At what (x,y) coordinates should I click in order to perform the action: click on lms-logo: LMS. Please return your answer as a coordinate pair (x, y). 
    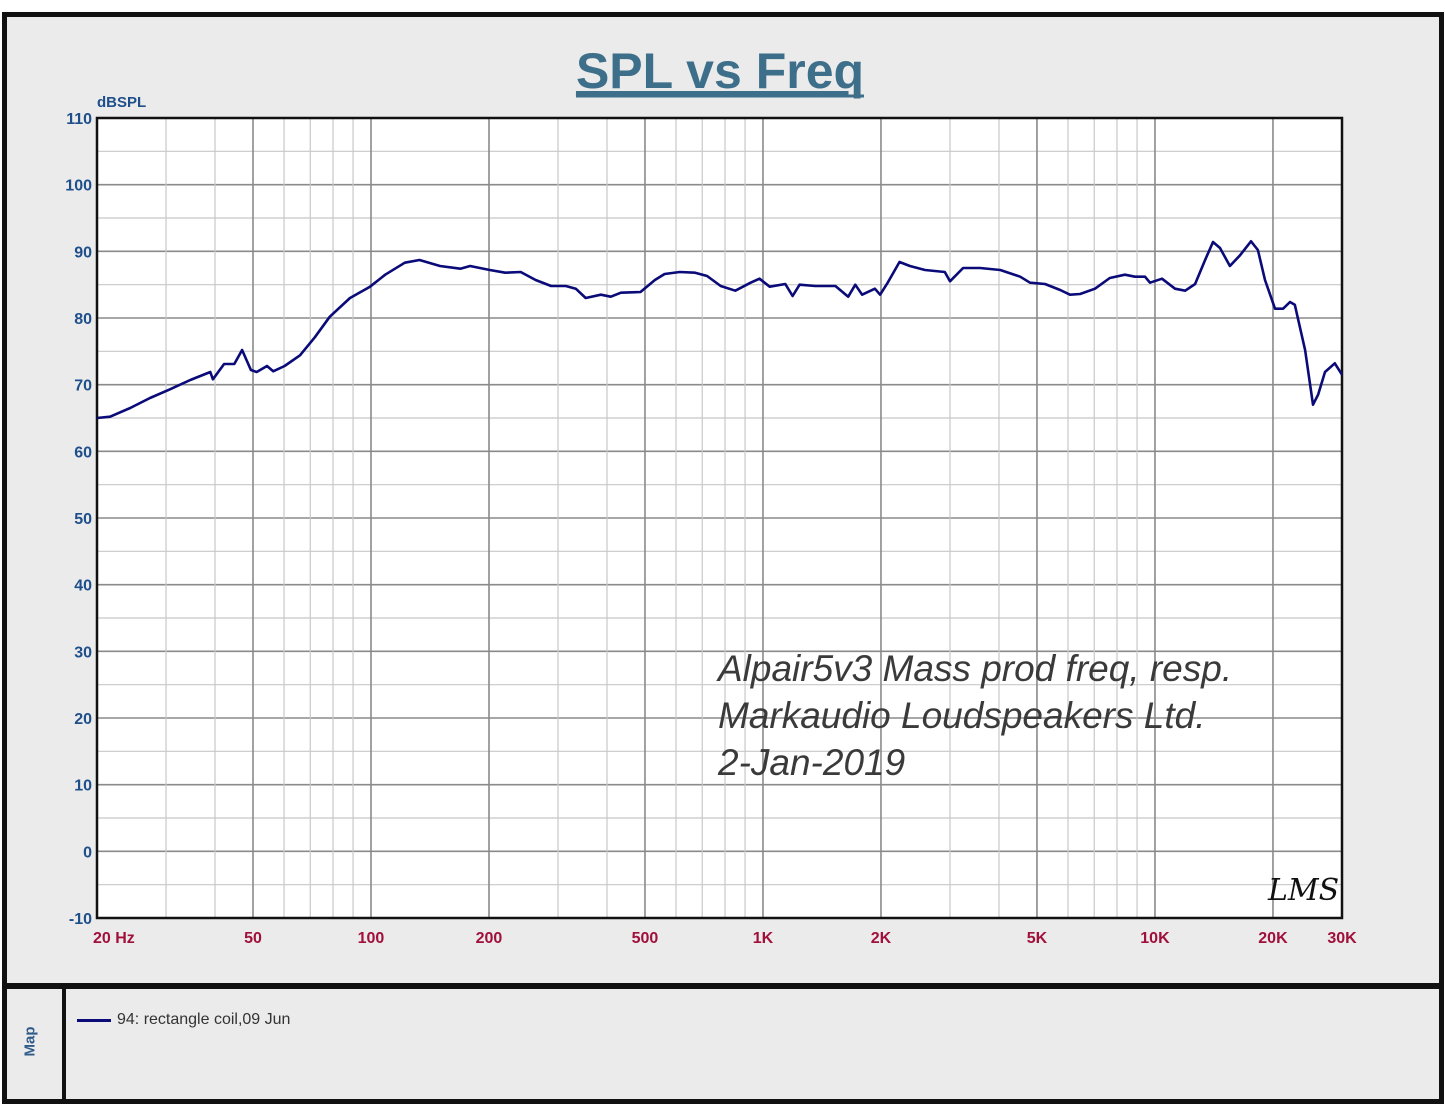
    Looking at the image, I should click on (1303, 890).